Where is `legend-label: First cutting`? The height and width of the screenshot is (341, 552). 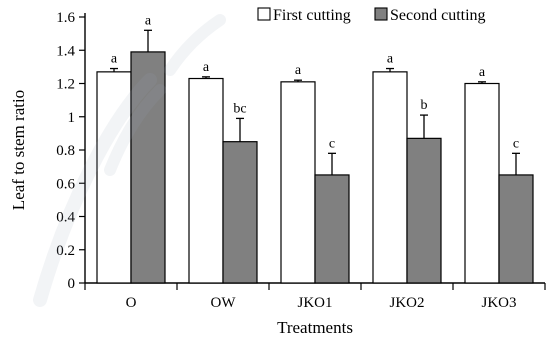 legend-label: First cutting is located at coordinates (312, 15).